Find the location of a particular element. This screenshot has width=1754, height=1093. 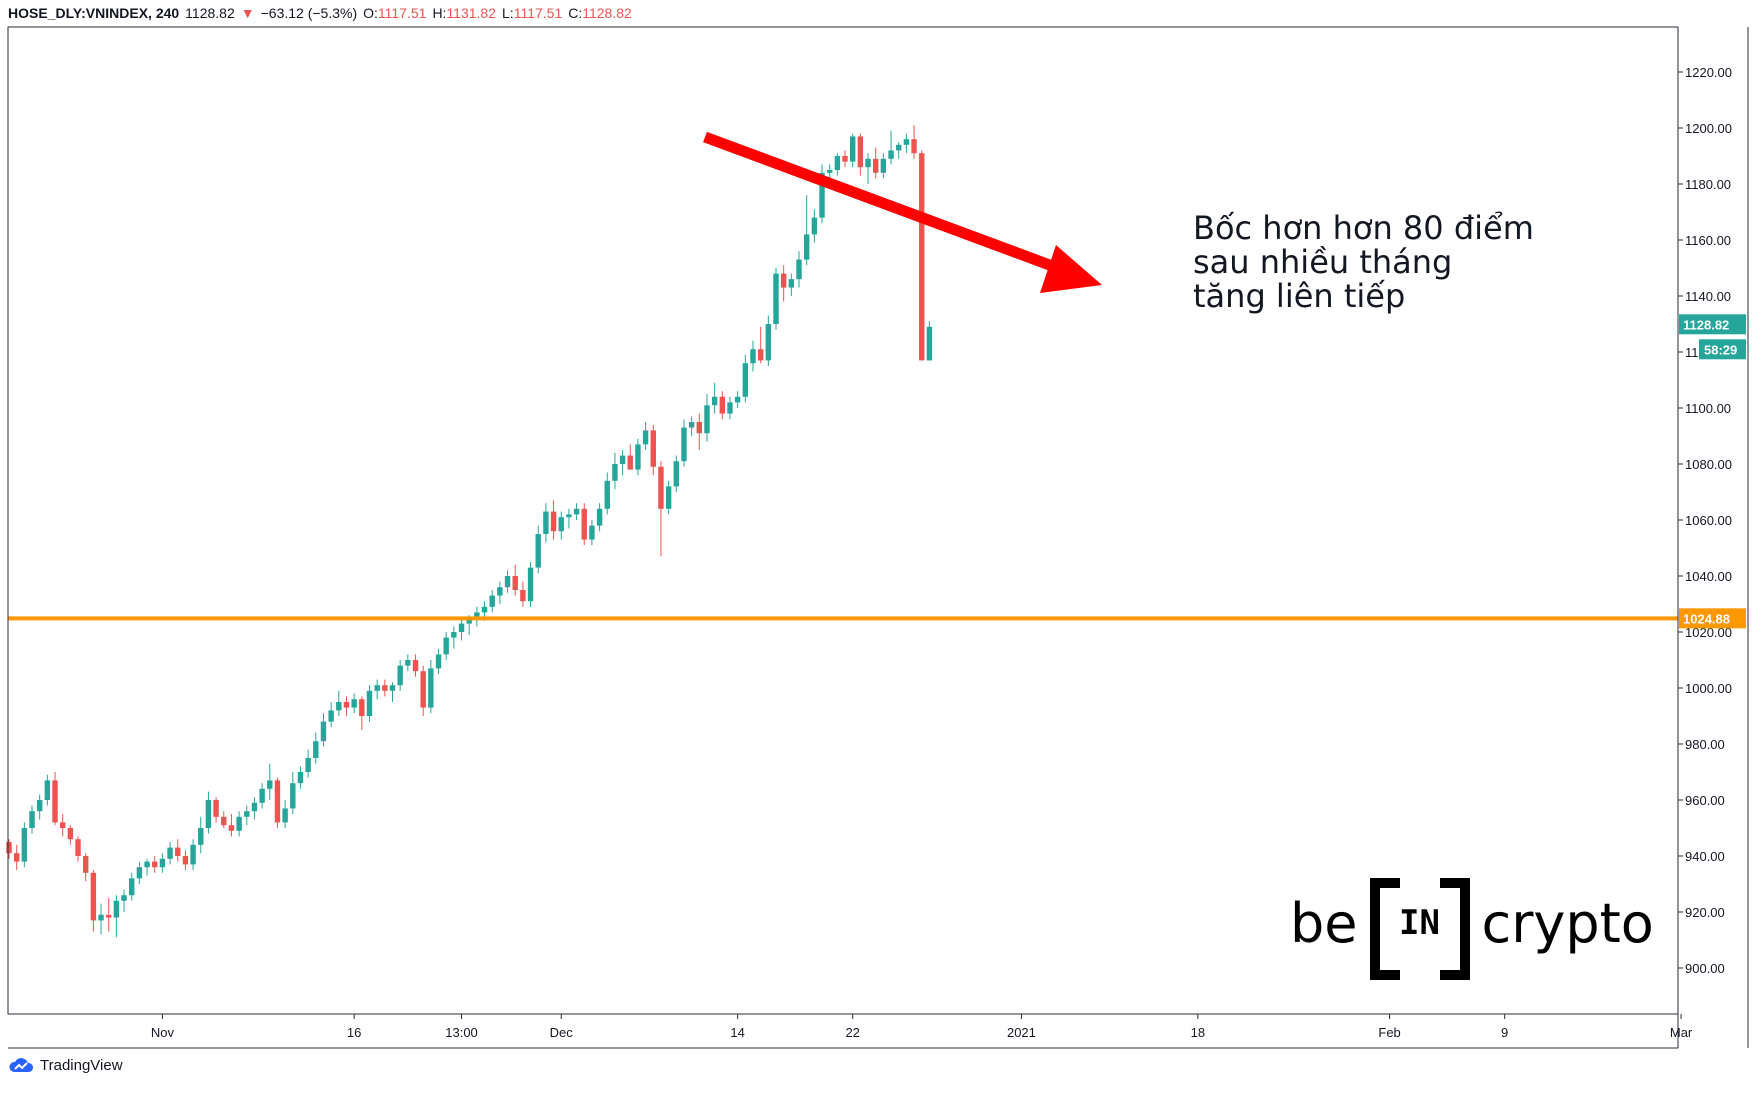

tradingview-logo: TradingView is located at coordinates (65, 1065).